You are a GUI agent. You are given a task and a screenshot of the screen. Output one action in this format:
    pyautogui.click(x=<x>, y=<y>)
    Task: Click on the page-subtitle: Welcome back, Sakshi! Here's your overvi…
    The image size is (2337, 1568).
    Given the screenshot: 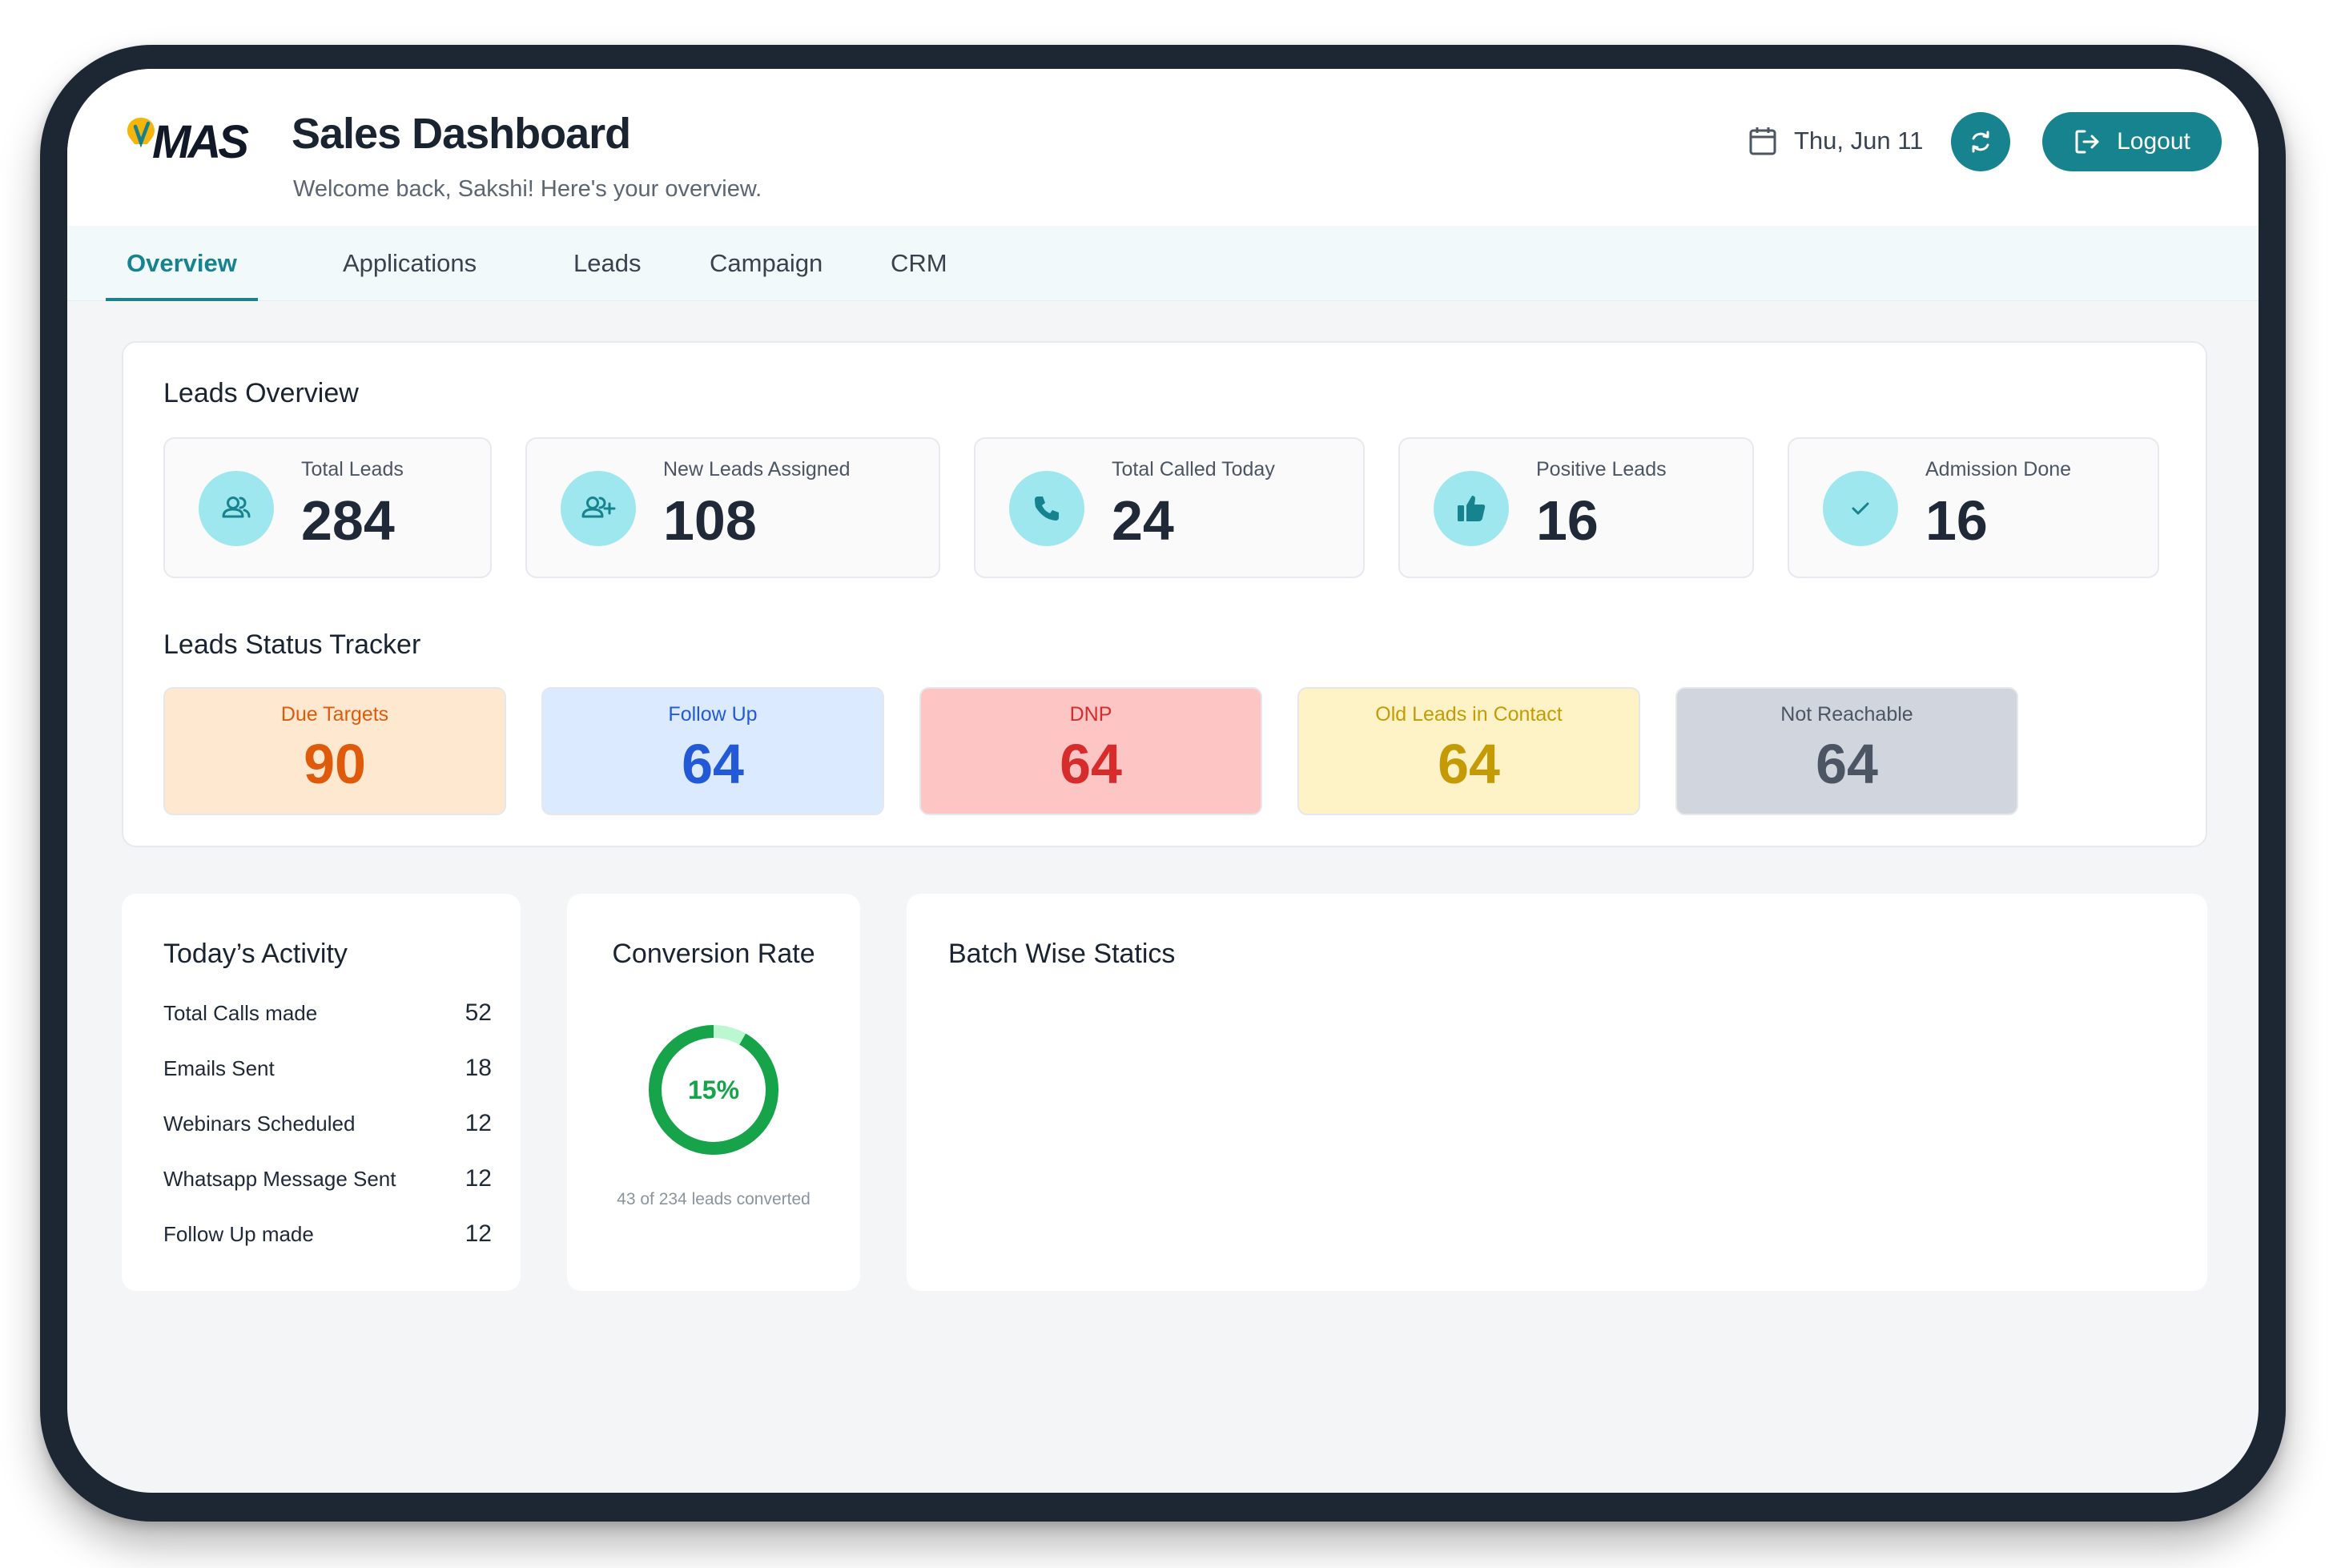 What is the action you would take?
    pyautogui.click(x=527, y=189)
    